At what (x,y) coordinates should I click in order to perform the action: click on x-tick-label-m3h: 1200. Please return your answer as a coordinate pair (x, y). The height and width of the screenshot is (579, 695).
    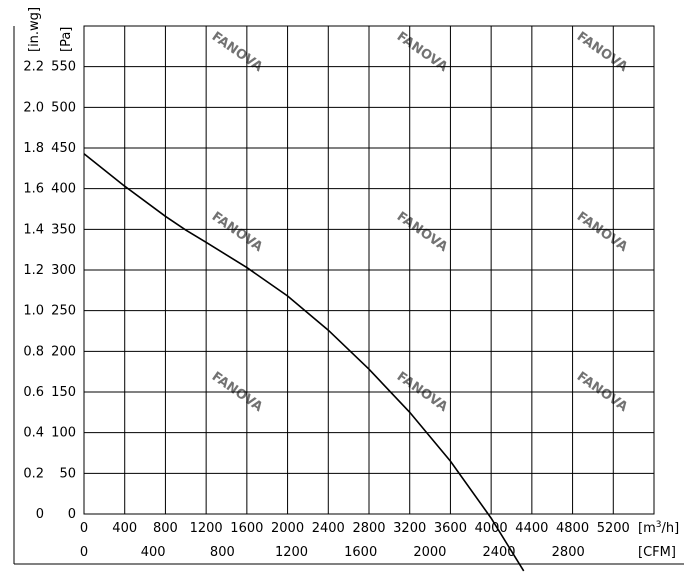
    Looking at the image, I should click on (206, 528).